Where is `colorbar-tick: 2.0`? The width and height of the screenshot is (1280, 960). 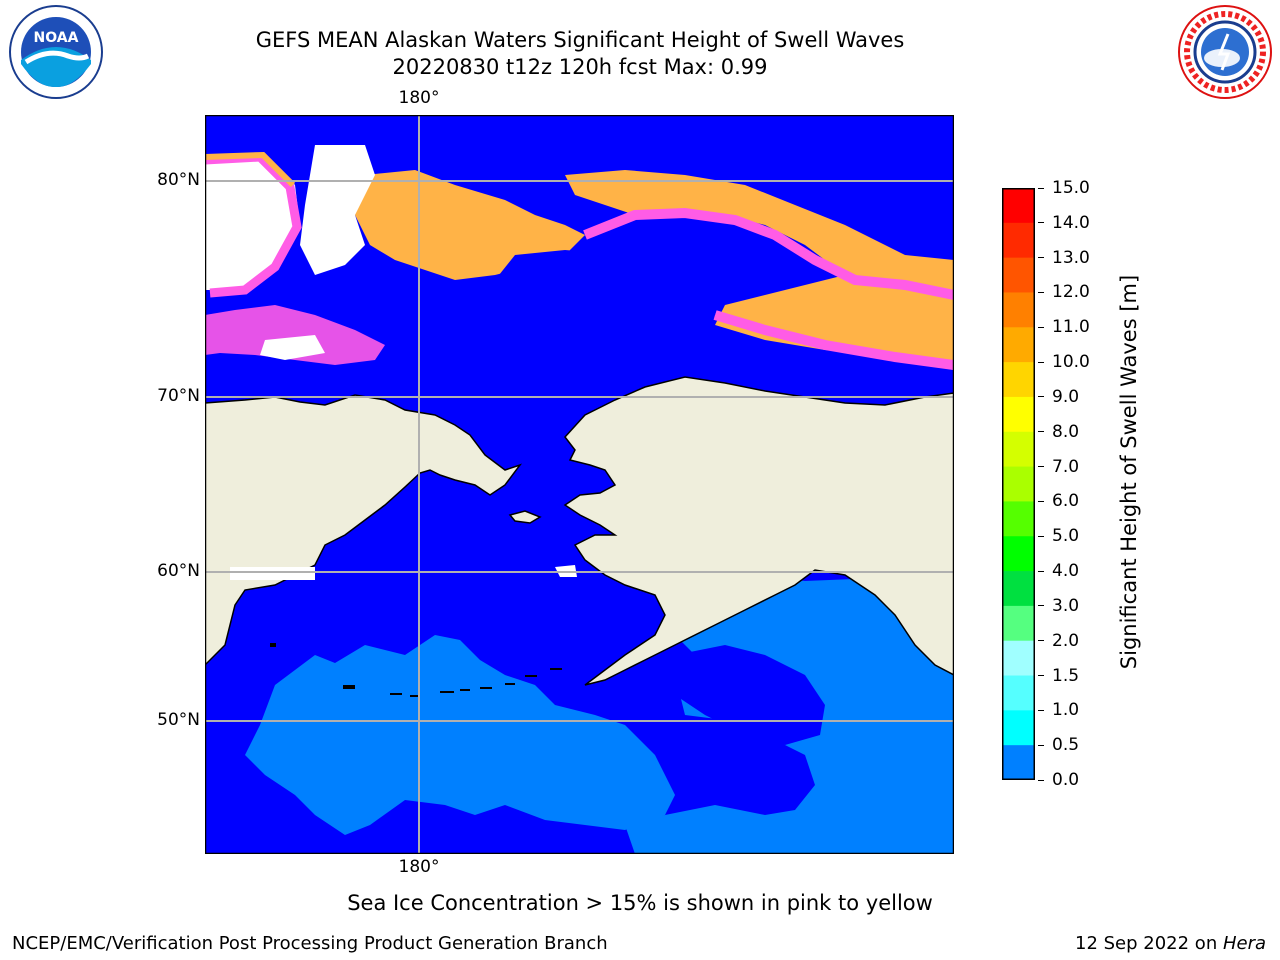
colorbar-tick: 2.0 is located at coordinates (1058, 641).